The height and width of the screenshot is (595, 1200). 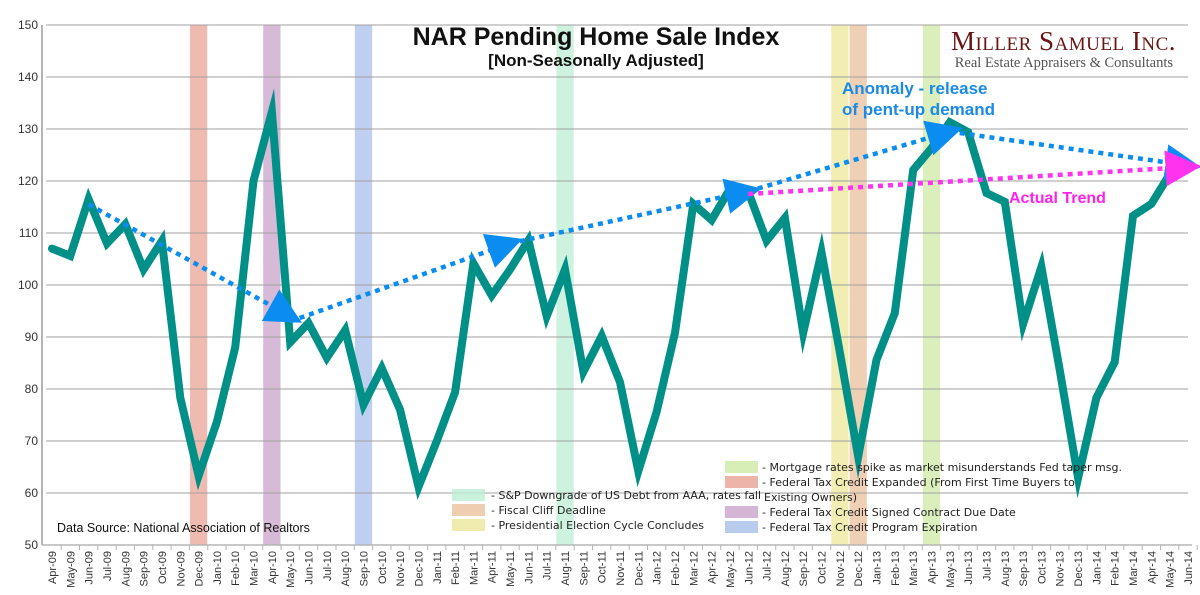 I want to click on x-tick-label: Oct-13, so click(x=1042, y=567).